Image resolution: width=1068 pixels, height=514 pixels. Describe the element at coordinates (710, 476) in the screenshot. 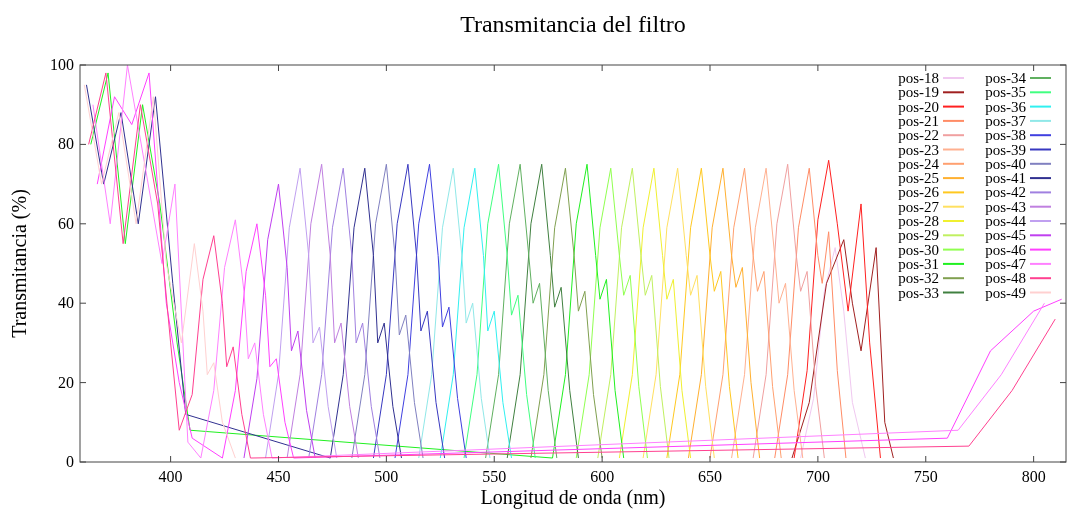

I see `x-tick-label: 650` at that location.